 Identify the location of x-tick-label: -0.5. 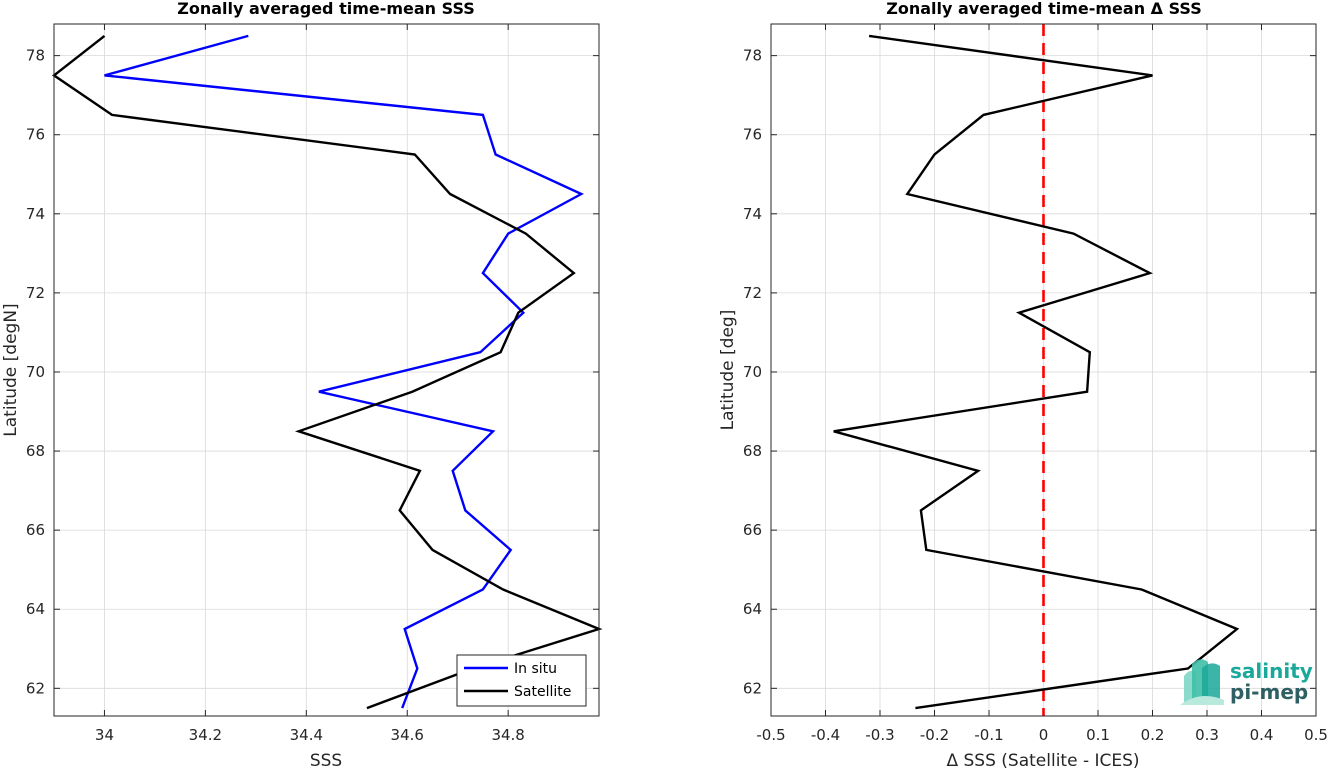
(770, 735).